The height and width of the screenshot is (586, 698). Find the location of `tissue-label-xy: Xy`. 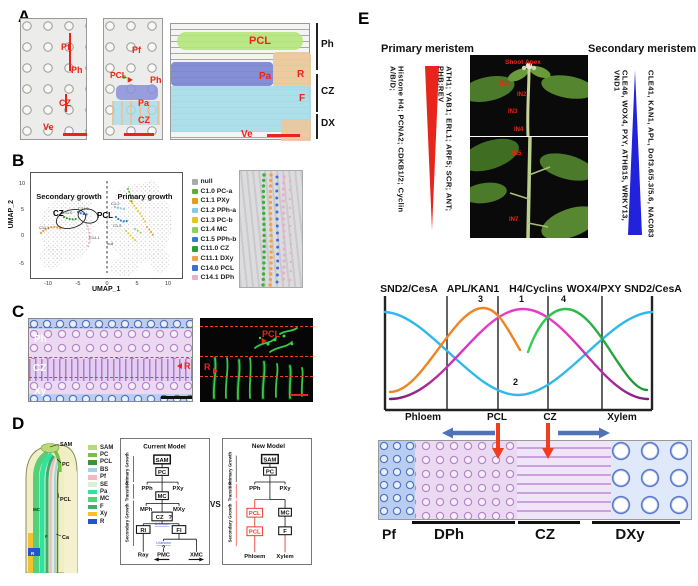

tissue-label-xy: Xy is located at coordinates (40, 391).